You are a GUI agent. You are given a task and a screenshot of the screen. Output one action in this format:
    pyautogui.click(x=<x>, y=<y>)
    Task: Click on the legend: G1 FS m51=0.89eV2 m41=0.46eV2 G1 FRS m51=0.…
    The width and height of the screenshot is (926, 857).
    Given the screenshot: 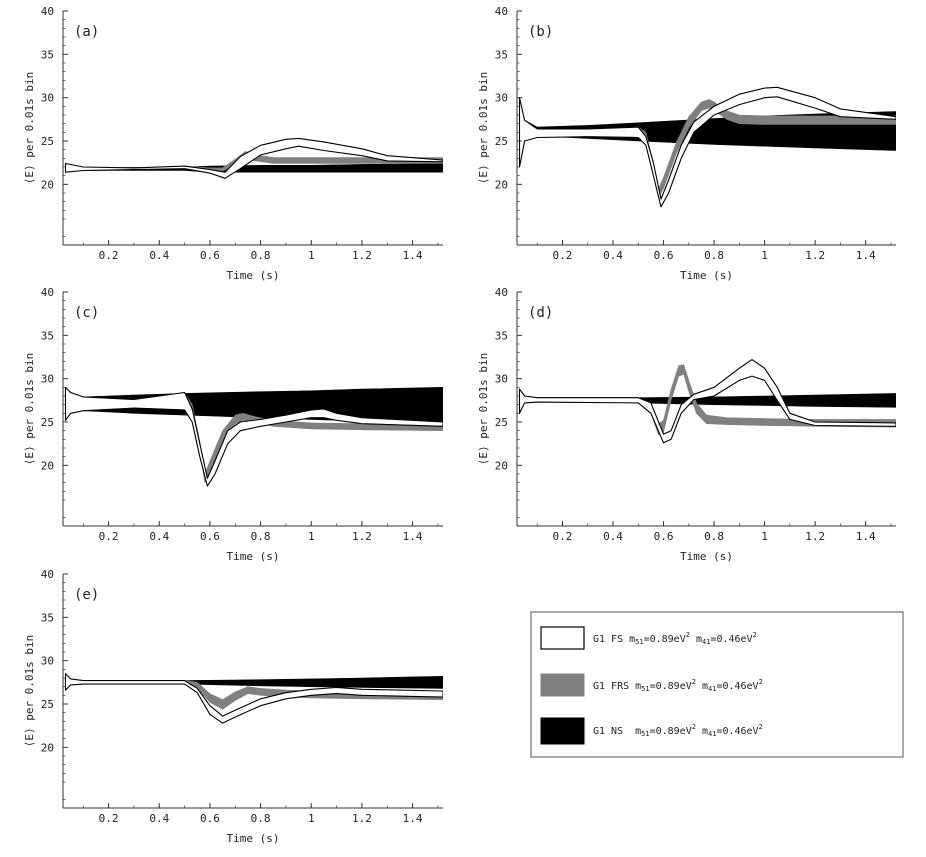 What is the action you would take?
    pyautogui.click(x=717, y=684)
    